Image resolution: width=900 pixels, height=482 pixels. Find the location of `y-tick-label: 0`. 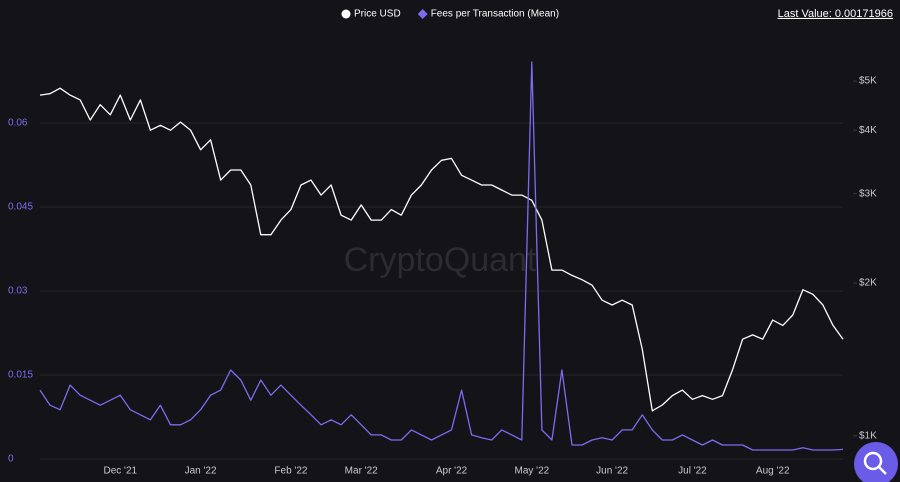

y-tick-label: 0 is located at coordinates (11, 459).